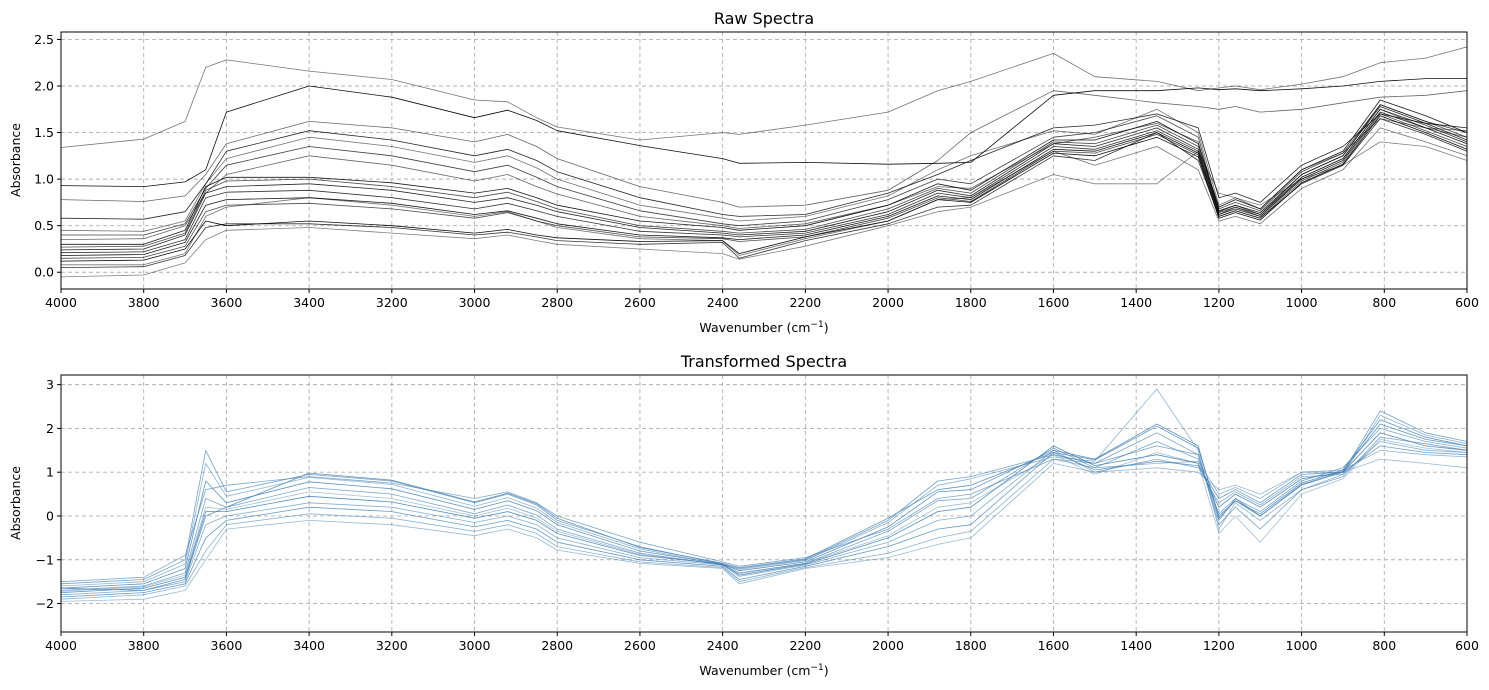 This screenshot has width=1489, height=690. What do you see at coordinates (763, 361) in the screenshot?
I see `chart-title: Transformed Spectra` at bounding box center [763, 361].